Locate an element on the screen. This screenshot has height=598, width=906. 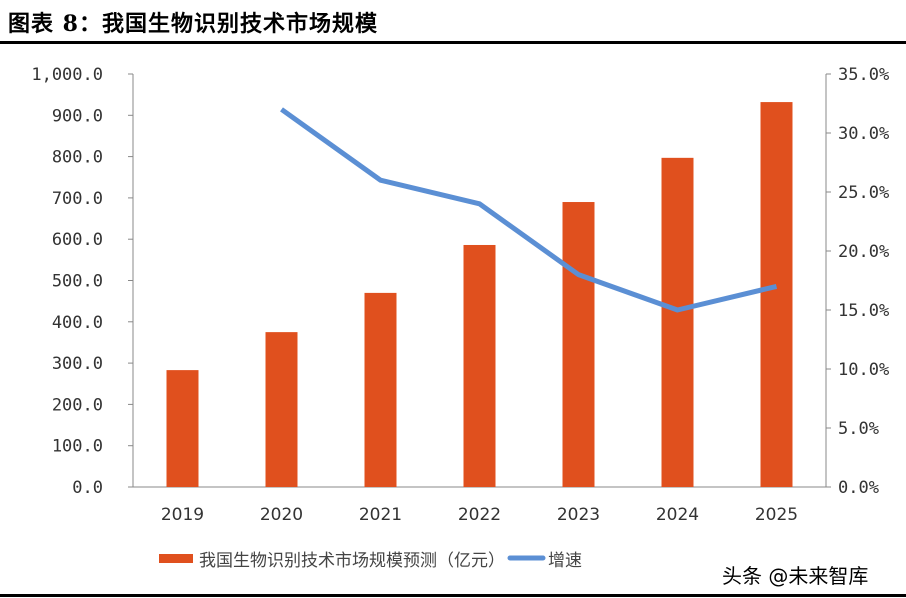
right-tick-label: 20.0% is located at coordinates (863, 252).